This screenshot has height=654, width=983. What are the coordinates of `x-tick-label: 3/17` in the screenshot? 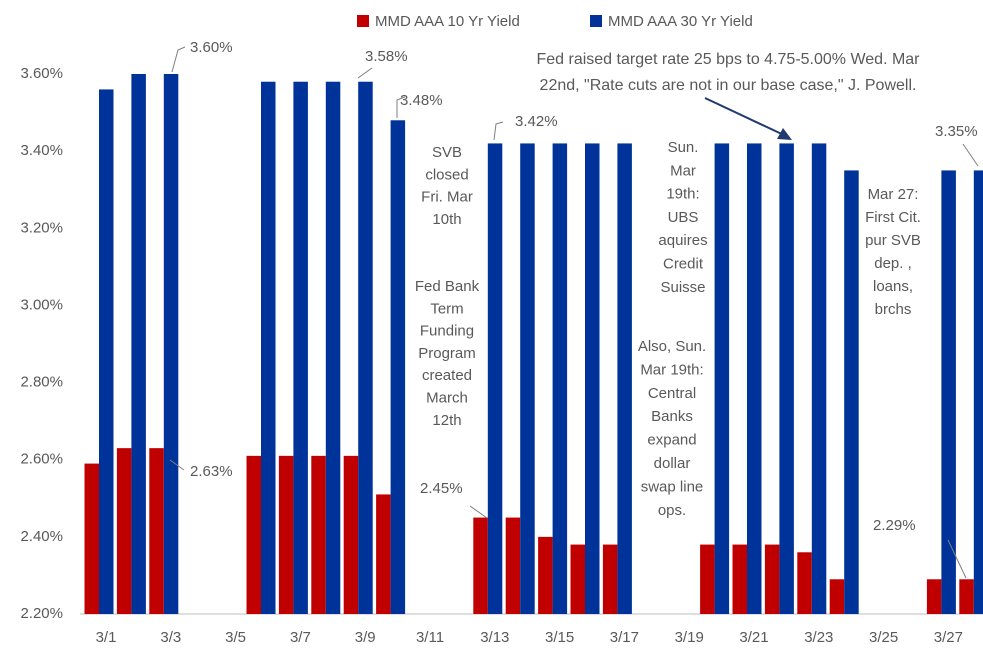 It's located at (624, 637).